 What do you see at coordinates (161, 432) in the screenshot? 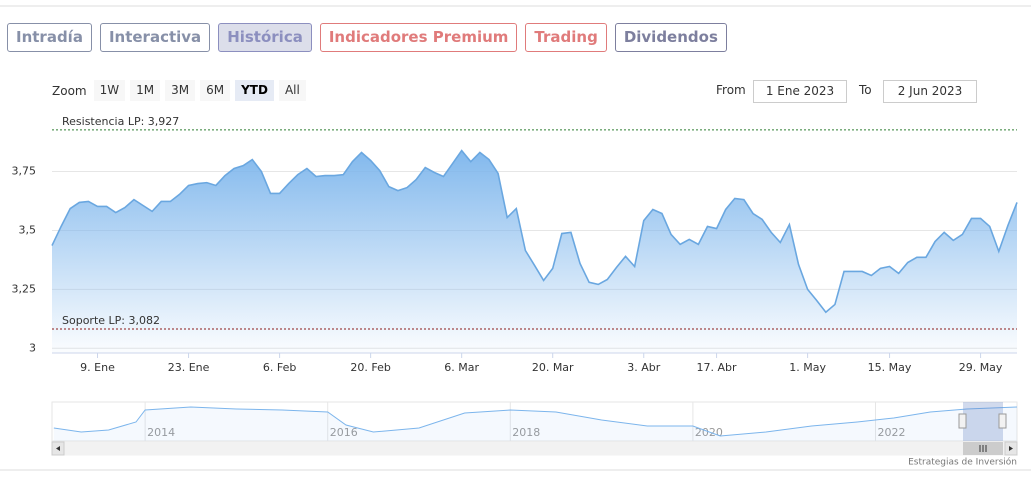
I see `navigator-tick-label: 2014` at bounding box center [161, 432].